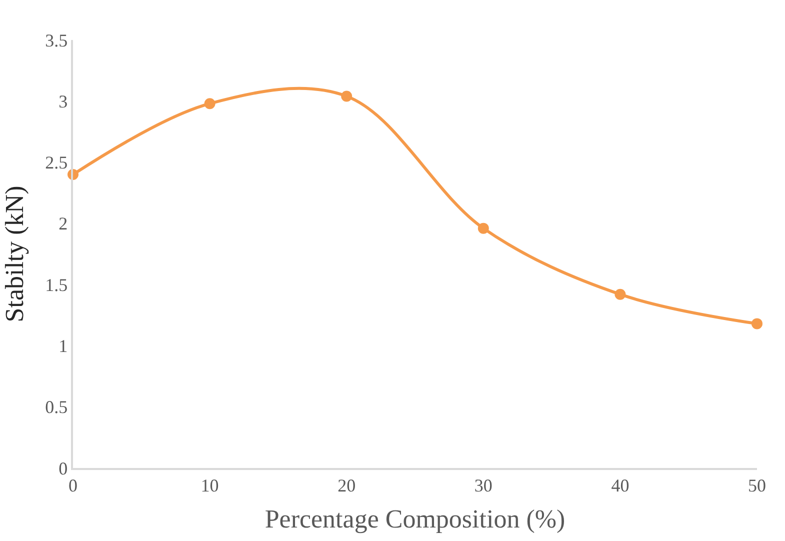 The height and width of the screenshot is (541, 785). What do you see at coordinates (56, 40) in the screenshot?
I see `y-tick-label: 3.5` at bounding box center [56, 40].